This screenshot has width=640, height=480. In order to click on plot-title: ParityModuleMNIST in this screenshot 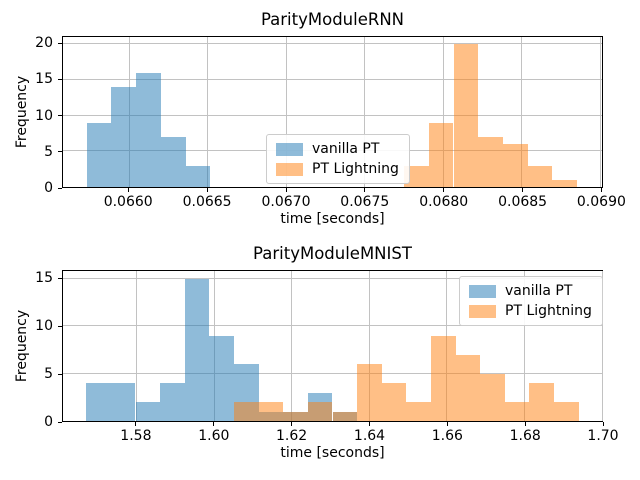, I will do `click(332, 253)`.